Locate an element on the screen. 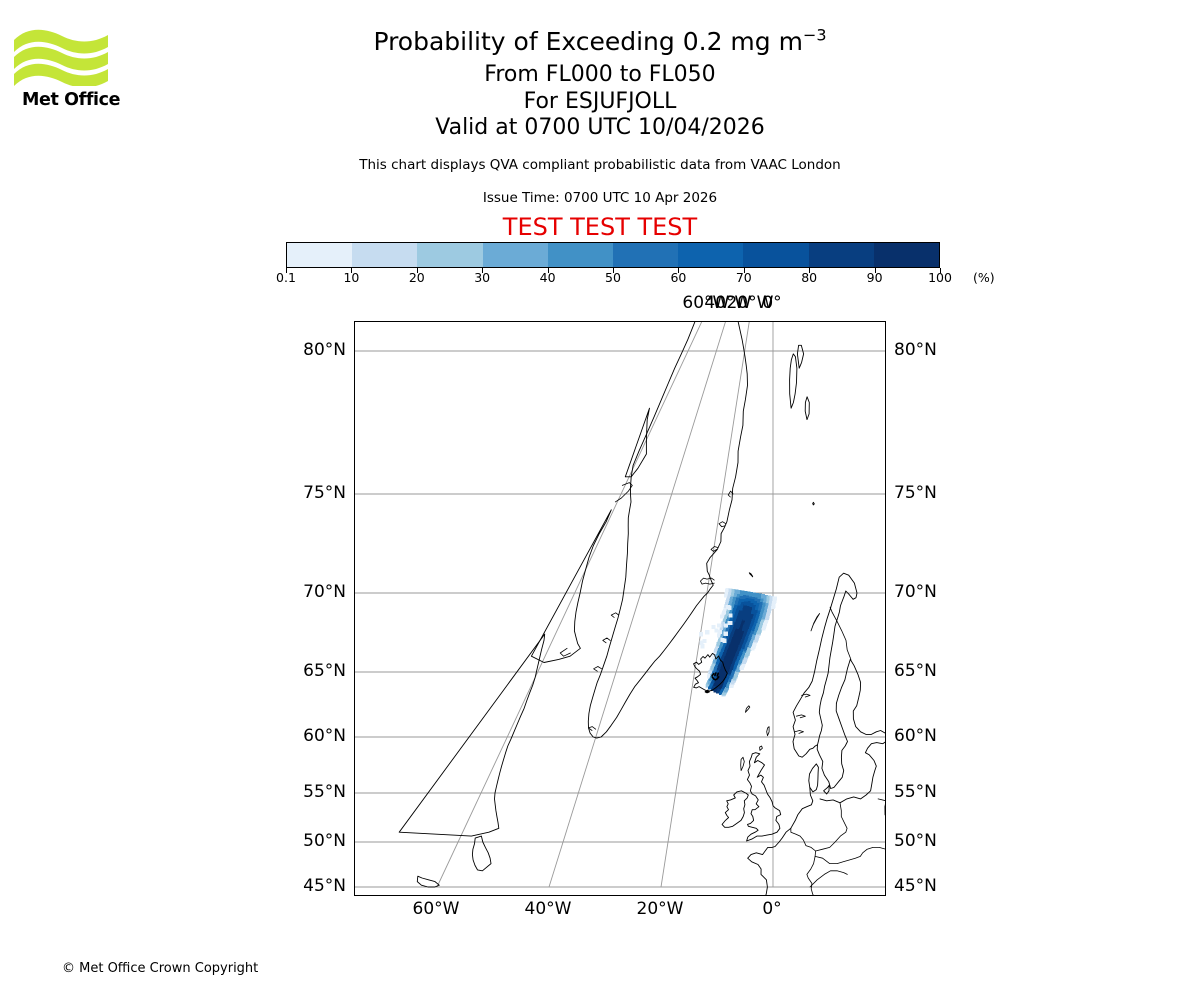 This screenshot has height=1000, width=1200. colorbar-tick-label-10: 100 is located at coordinates (940, 277).